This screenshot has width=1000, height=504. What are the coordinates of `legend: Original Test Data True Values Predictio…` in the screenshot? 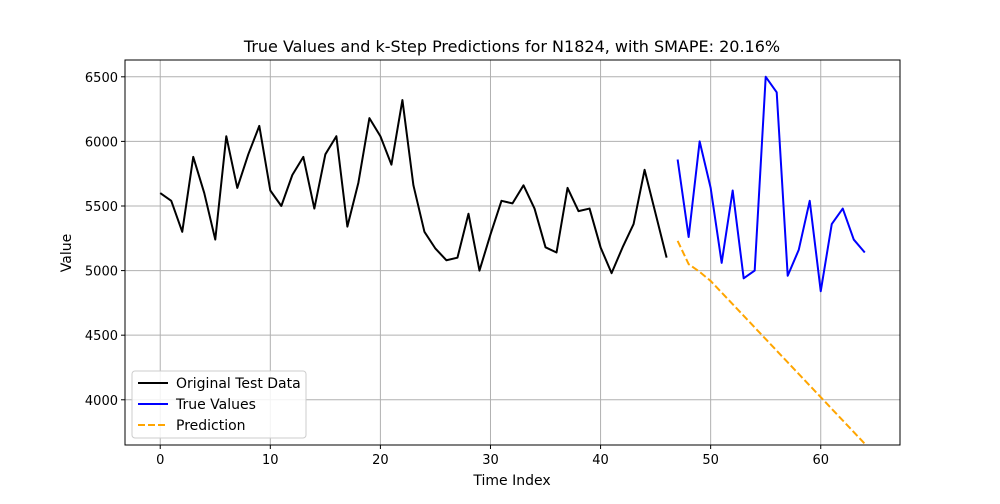 It's located at (219, 404).